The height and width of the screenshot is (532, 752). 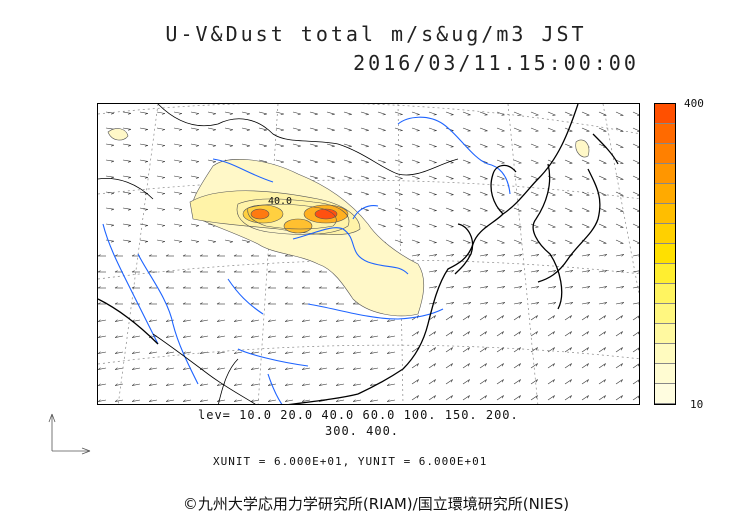 What do you see at coordinates (326, 214) in the screenshot?
I see `dust-core-east-hot` at bounding box center [326, 214].